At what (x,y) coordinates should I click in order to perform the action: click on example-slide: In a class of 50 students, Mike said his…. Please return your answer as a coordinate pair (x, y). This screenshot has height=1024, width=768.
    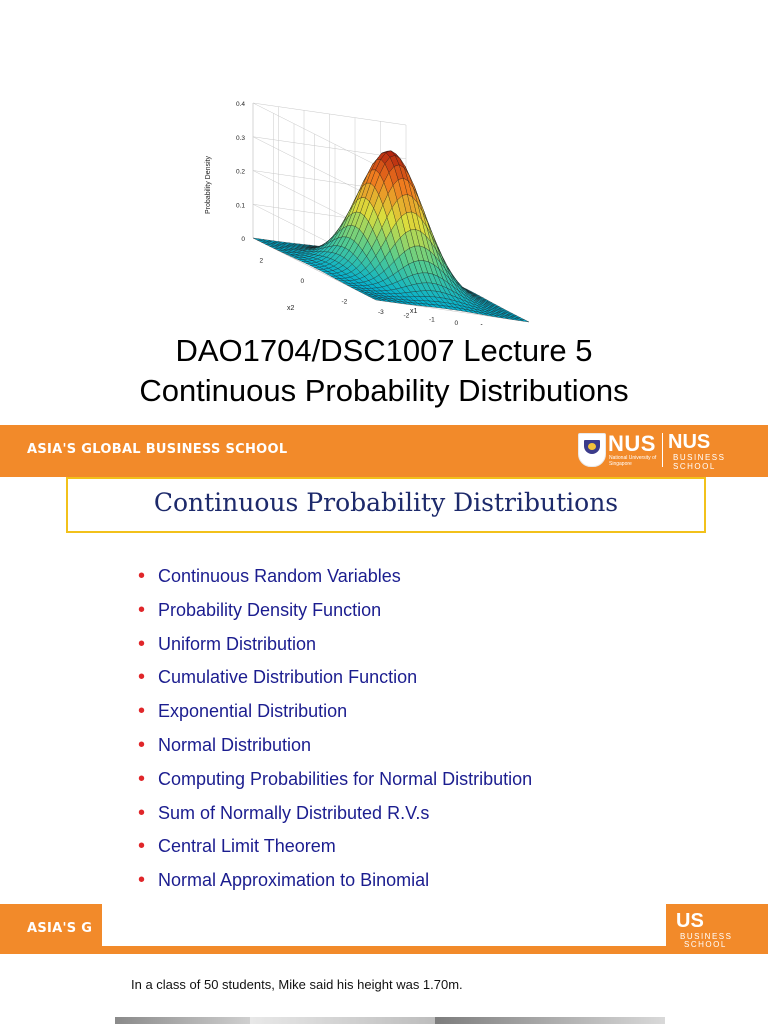
    Looking at the image, I should click on (384, 991).